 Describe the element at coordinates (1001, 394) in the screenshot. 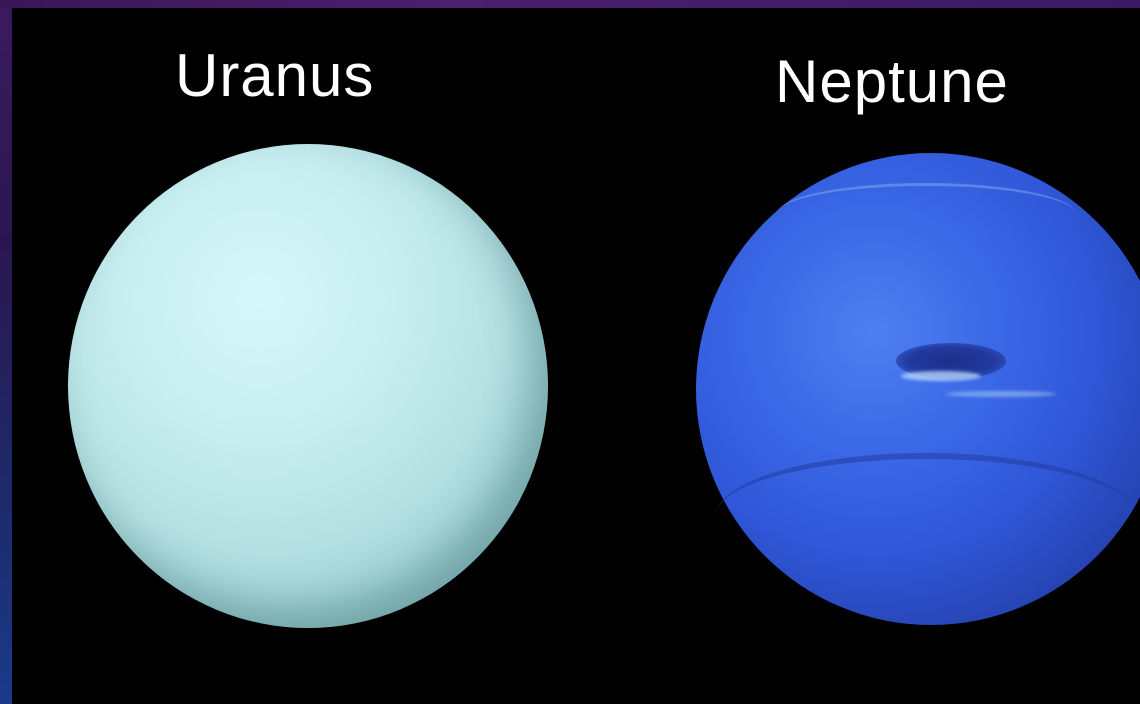

I see `neptune-cloud-streak` at that location.